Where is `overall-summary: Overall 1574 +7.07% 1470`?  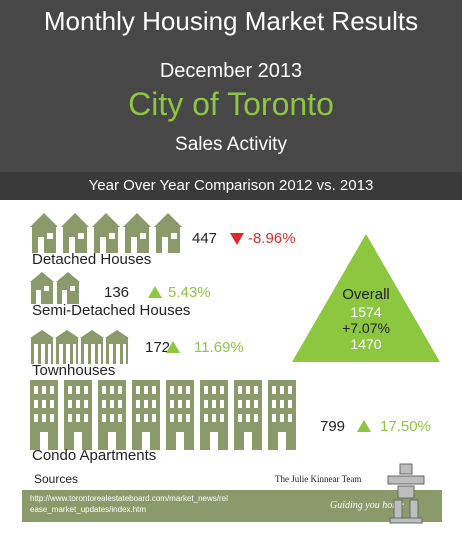 overall-summary: Overall 1574 +7.07% 1470 is located at coordinates (366, 298).